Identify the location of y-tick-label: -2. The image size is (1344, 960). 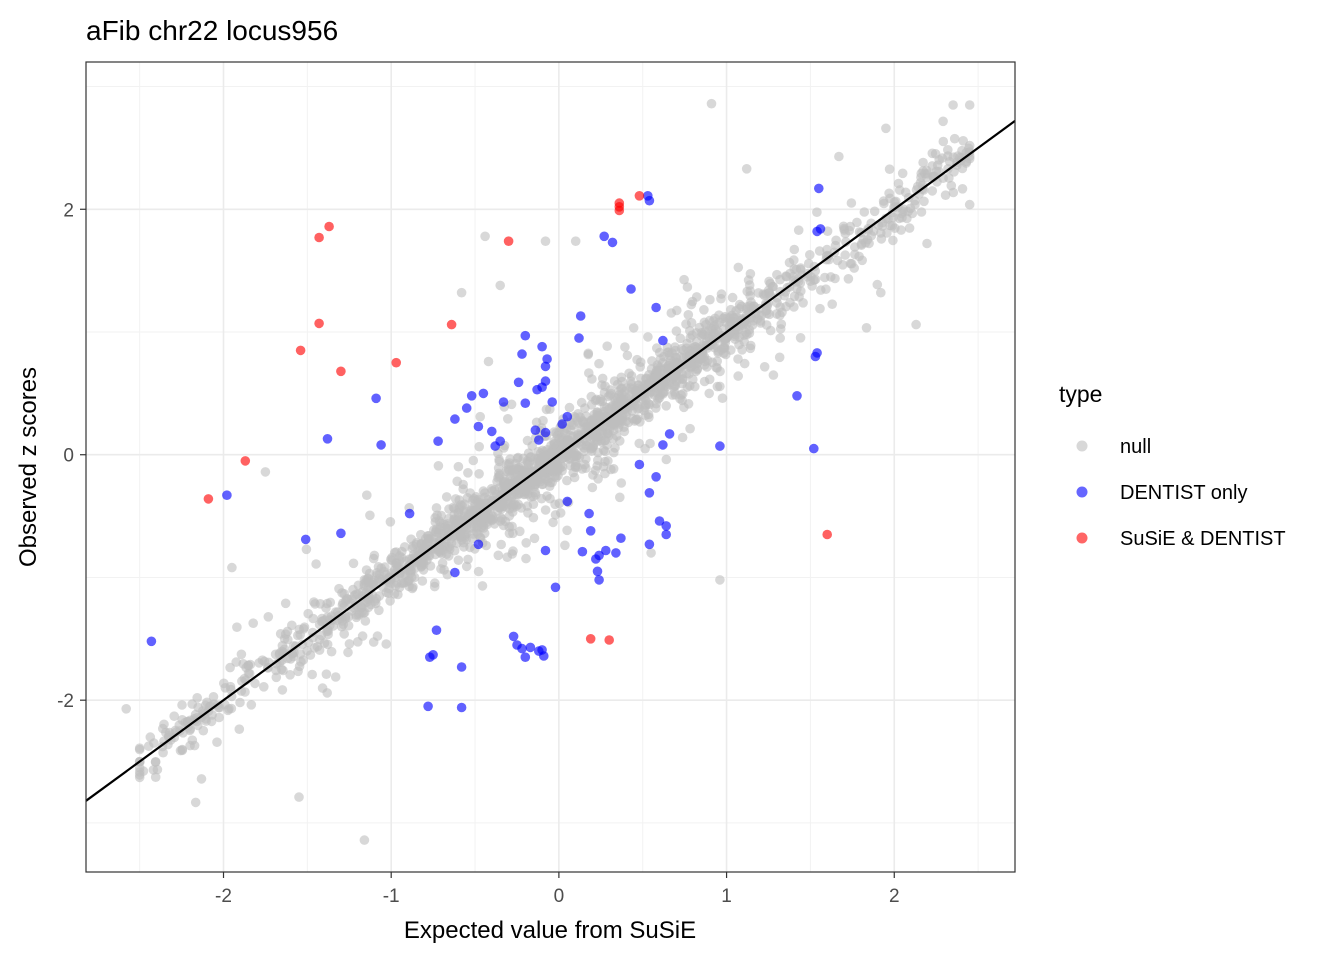
(65, 701).